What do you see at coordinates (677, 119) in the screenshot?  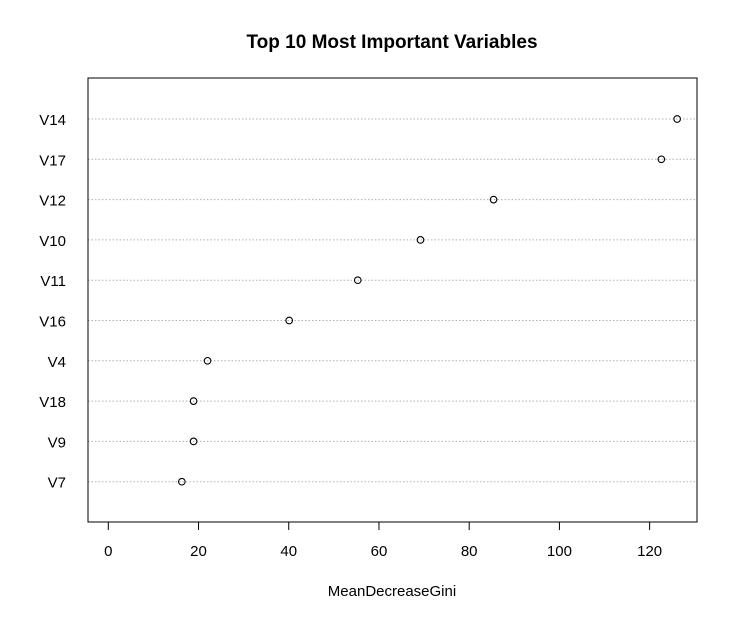 I see `data-point-v14` at bounding box center [677, 119].